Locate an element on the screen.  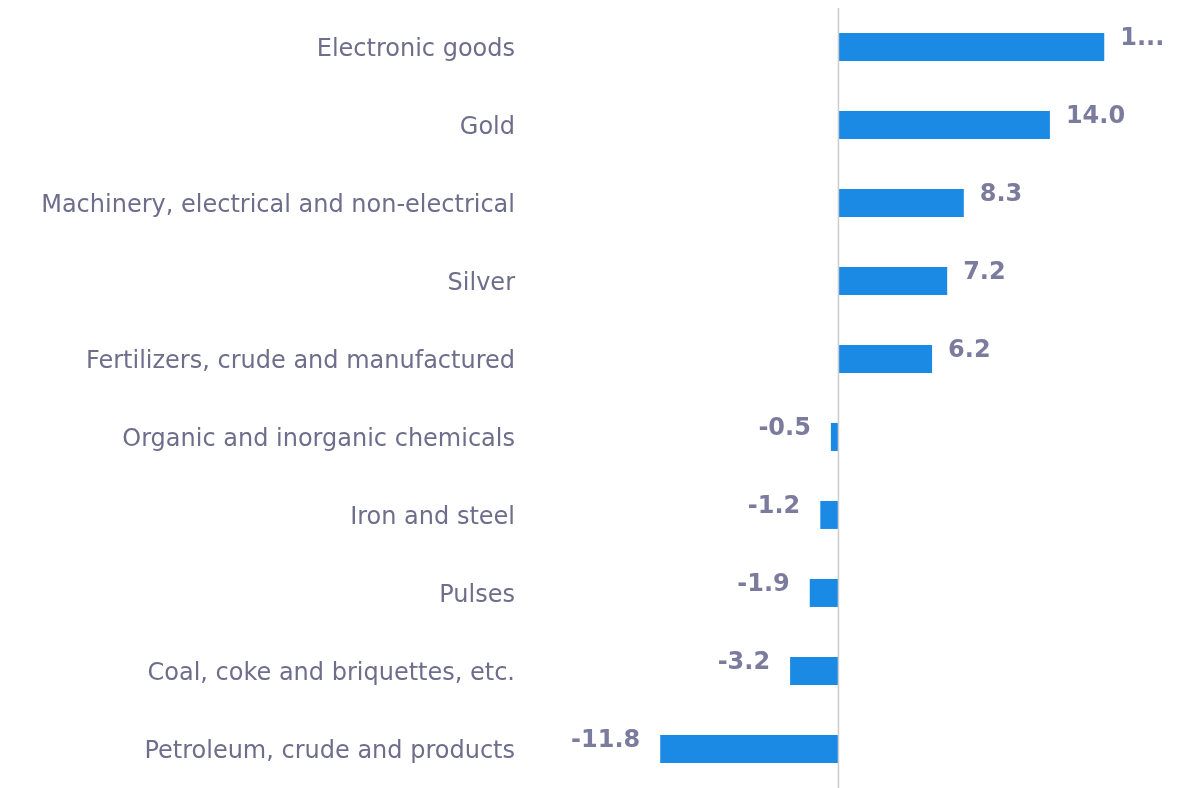
y-tick-label: Machinery, electrical and non-electrical is located at coordinates (278, 203).